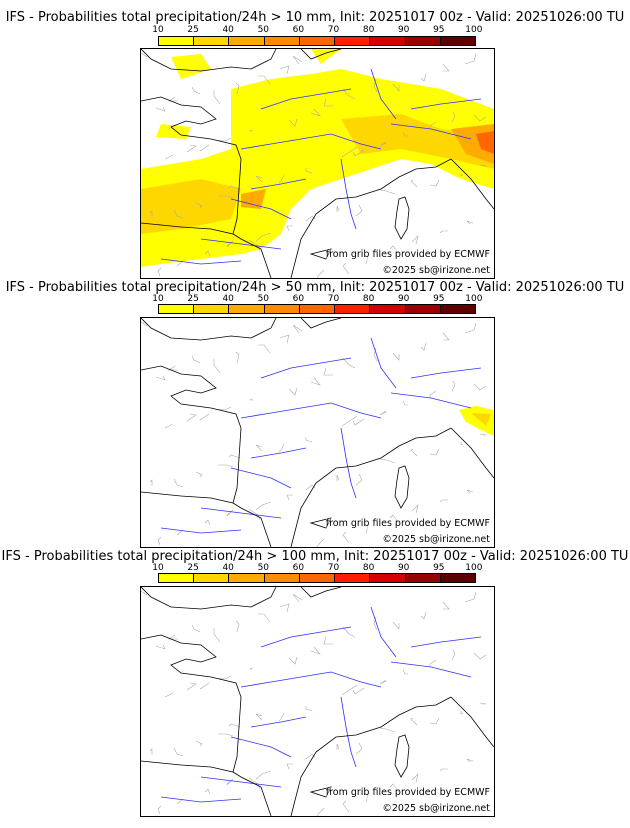 The image size is (630, 828). What do you see at coordinates (298, 299) in the screenshot?
I see `colorbar-tick: 60` at bounding box center [298, 299].